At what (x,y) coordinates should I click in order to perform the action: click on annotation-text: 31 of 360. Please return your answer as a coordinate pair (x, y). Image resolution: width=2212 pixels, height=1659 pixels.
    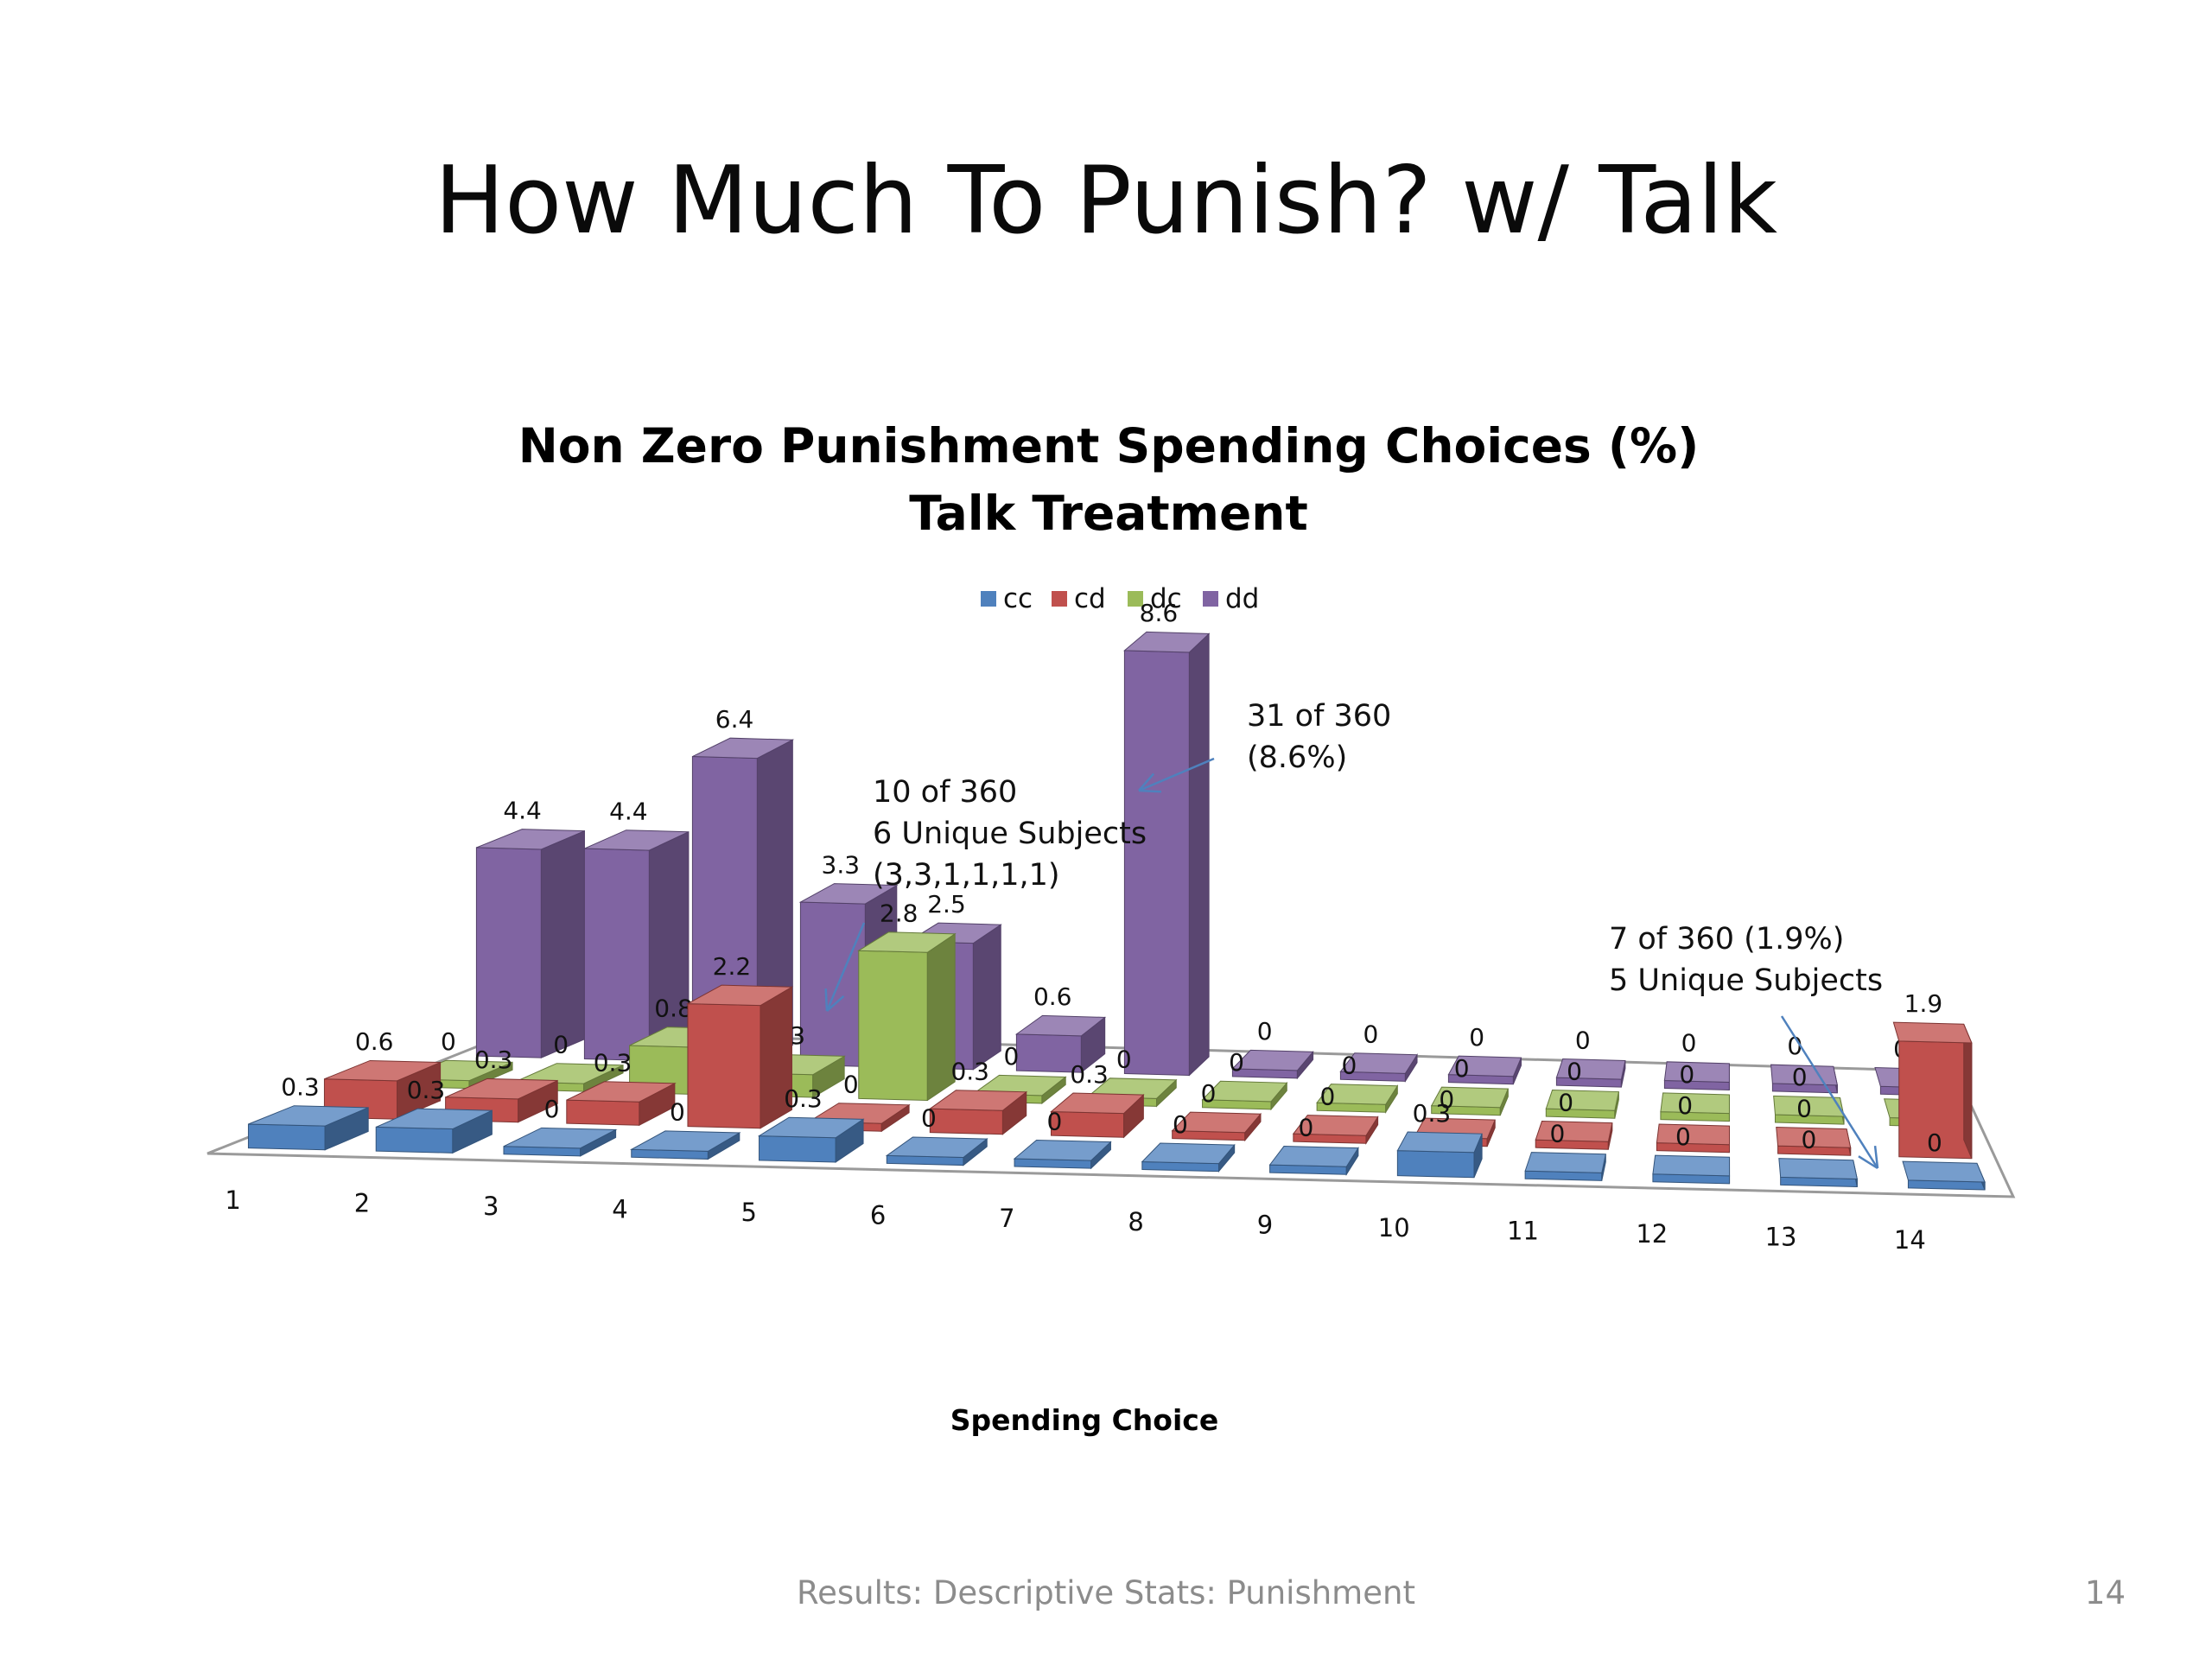
    Looking at the image, I should click on (1319, 716).